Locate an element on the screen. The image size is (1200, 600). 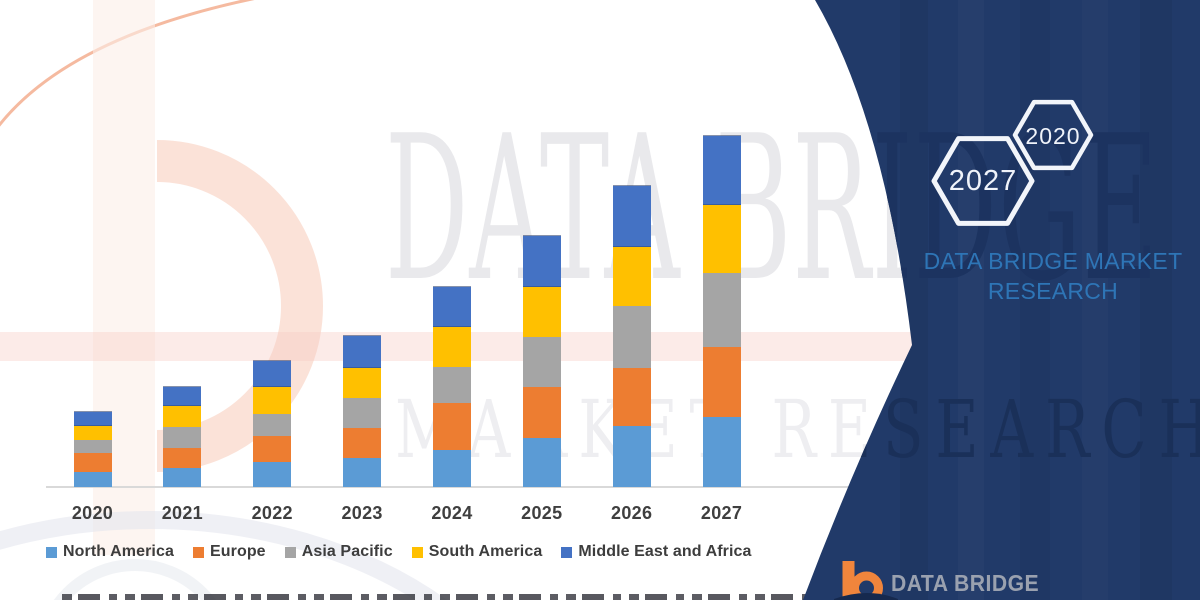
gray-arc-decoration is located at coordinates (224, 555).